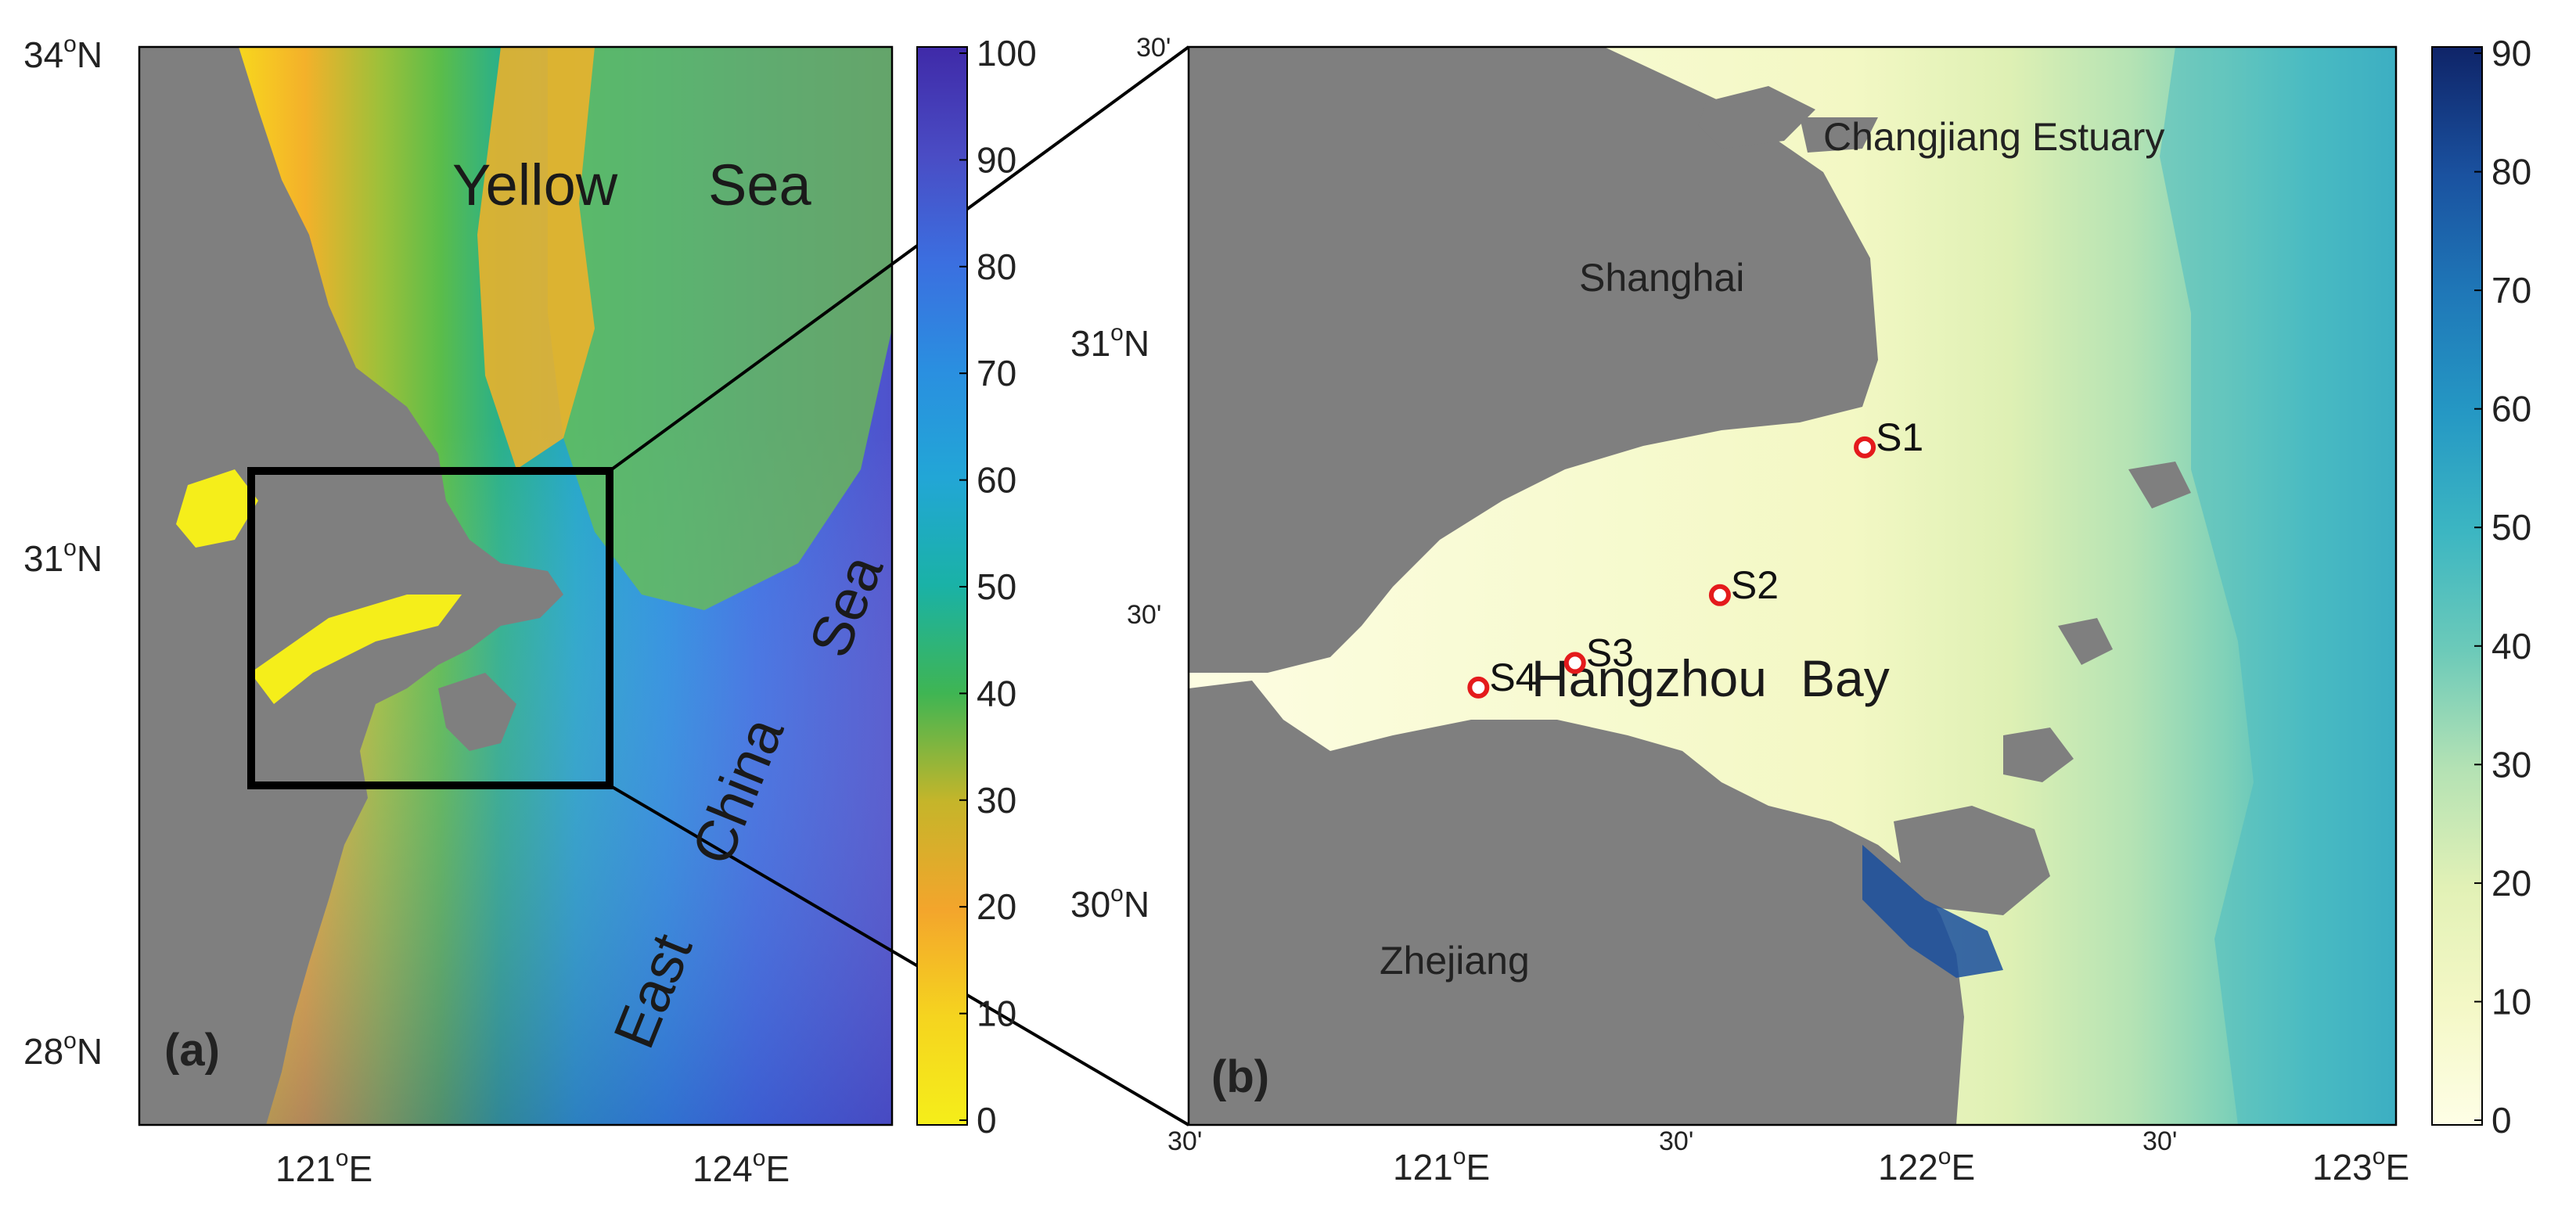 Image resolution: width=2576 pixels, height=1218 pixels. What do you see at coordinates (356, 649) in the screenshot?
I see `panel-a-bay-water` at bounding box center [356, 649].